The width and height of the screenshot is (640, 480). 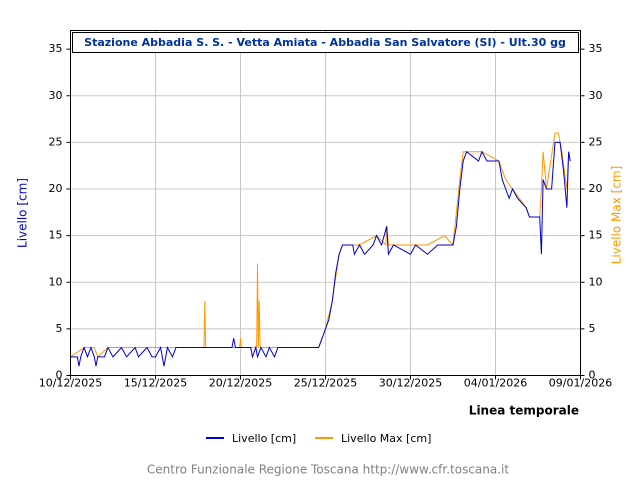 What do you see at coordinates (592, 328) in the screenshot?
I see `y2-tick-label: 5` at bounding box center [592, 328].